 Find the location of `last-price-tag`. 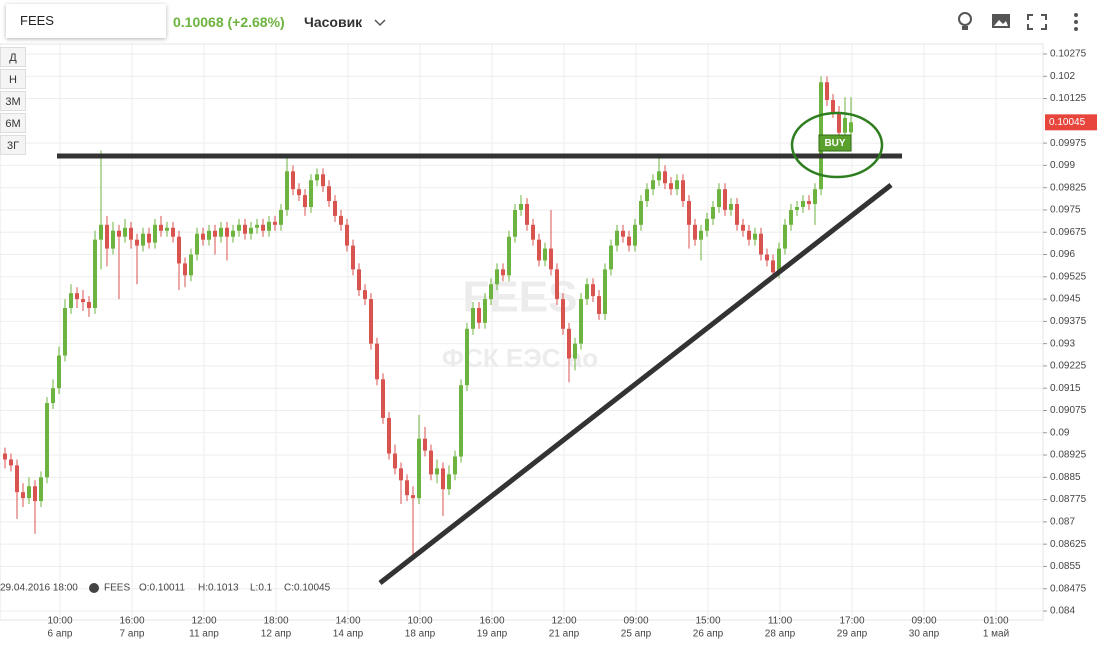

last-price-tag is located at coordinates (1071, 122).